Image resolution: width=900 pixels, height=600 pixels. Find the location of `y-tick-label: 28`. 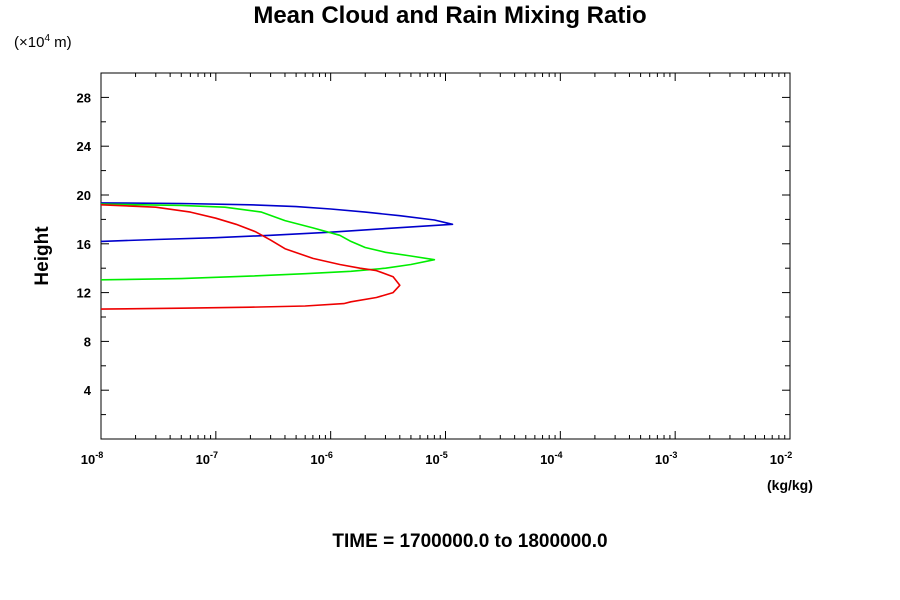

y-tick-label: 28 is located at coordinates (84, 97).